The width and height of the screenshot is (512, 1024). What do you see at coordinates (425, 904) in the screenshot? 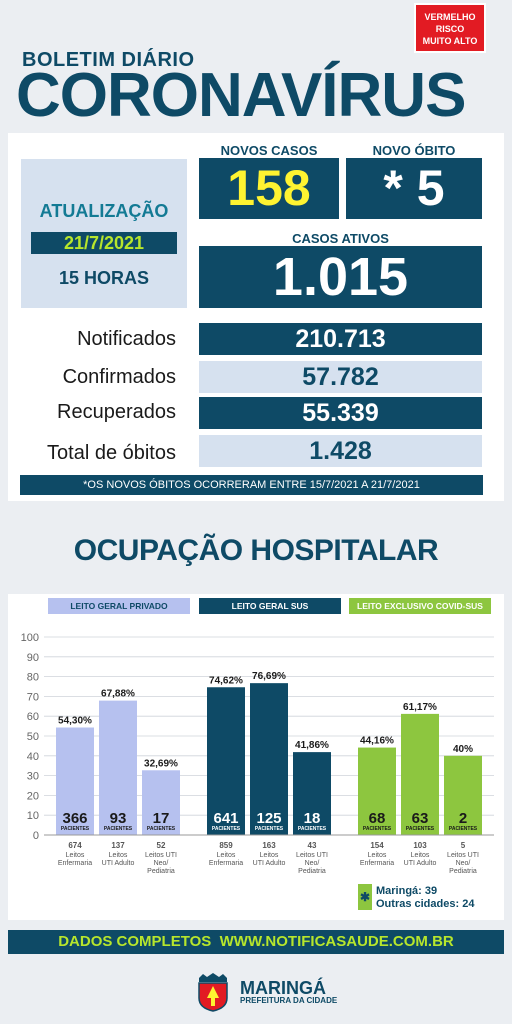
I see `legend-other-cities: Outras cidades: 24` at bounding box center [425, 904].